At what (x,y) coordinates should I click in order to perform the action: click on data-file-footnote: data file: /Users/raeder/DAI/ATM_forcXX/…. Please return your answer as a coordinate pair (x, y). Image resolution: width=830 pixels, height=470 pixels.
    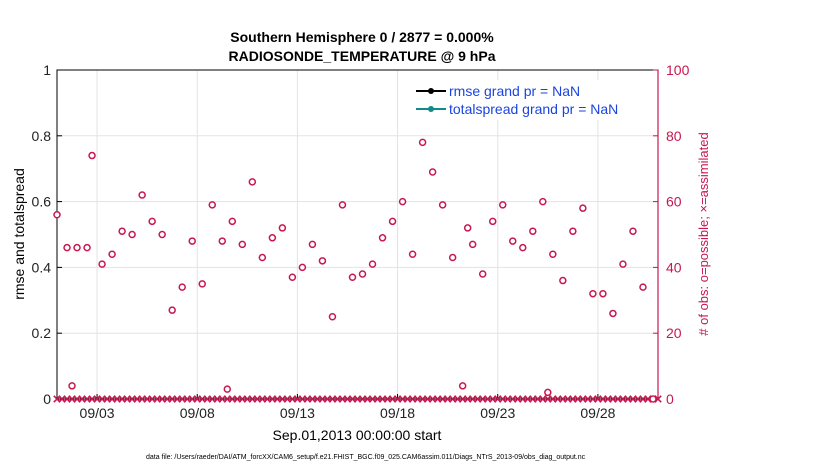
    Looking at the image, I should click on (366, 457).